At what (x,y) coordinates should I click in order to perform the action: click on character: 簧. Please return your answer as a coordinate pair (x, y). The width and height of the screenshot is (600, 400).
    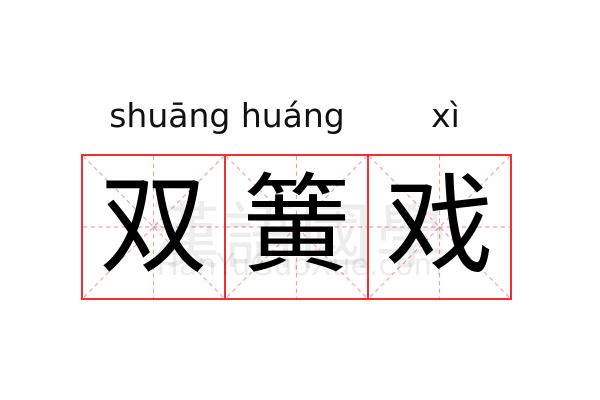
    Looking at the image, I should click on (296, 226).